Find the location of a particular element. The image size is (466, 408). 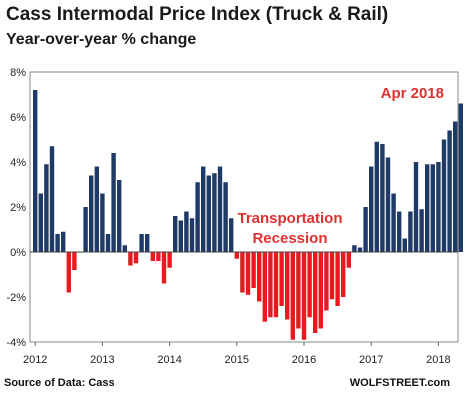

y-tick-label: 0% is located at coordinates (18, 253).